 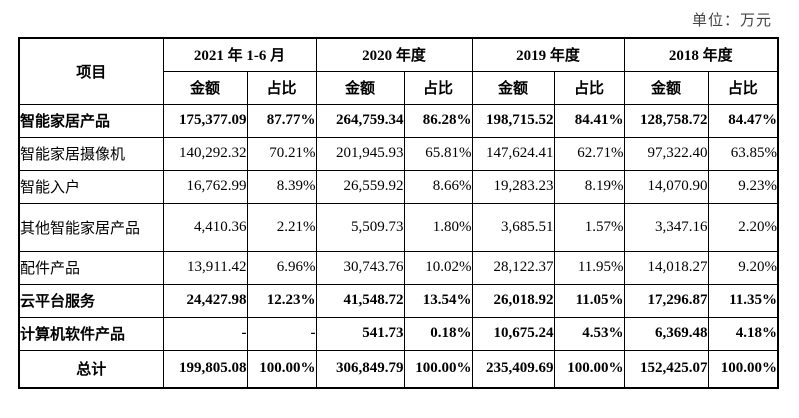 What do you see at coordinates (438, 333) in the screenshot?
I see `cell-value: 0.18%` at bounding box center [438, 333].